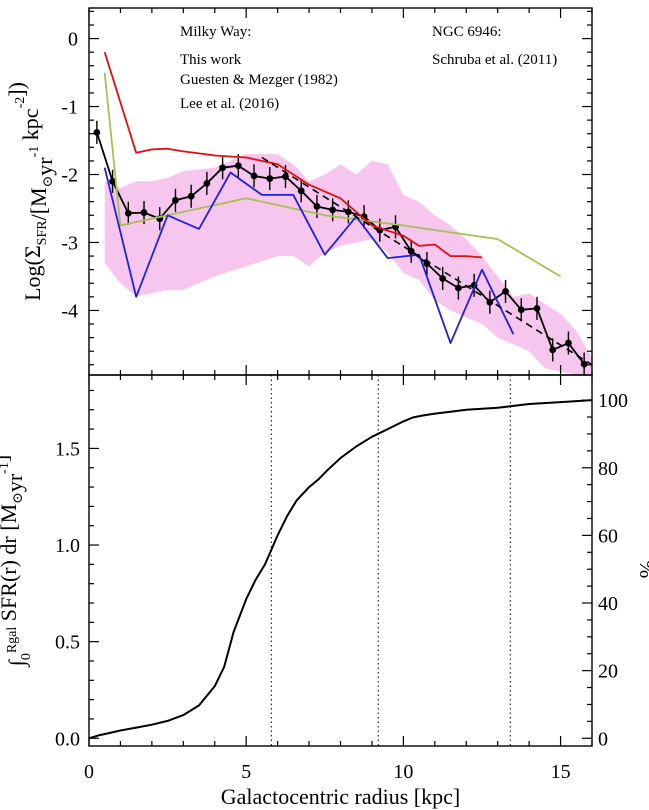  I want to click on right-y-tick-label: 80, so click(608, 469).